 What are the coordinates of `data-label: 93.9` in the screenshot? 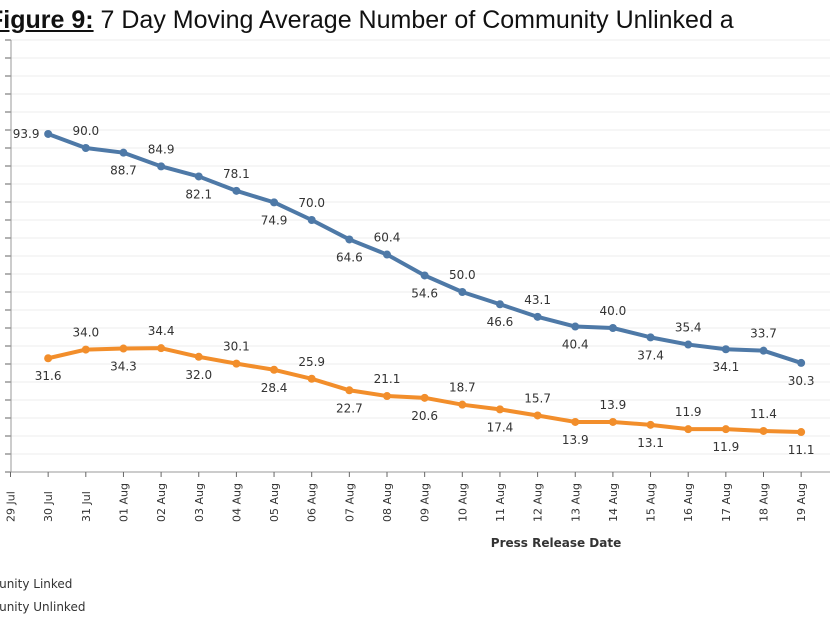 It's located at (26, 134).